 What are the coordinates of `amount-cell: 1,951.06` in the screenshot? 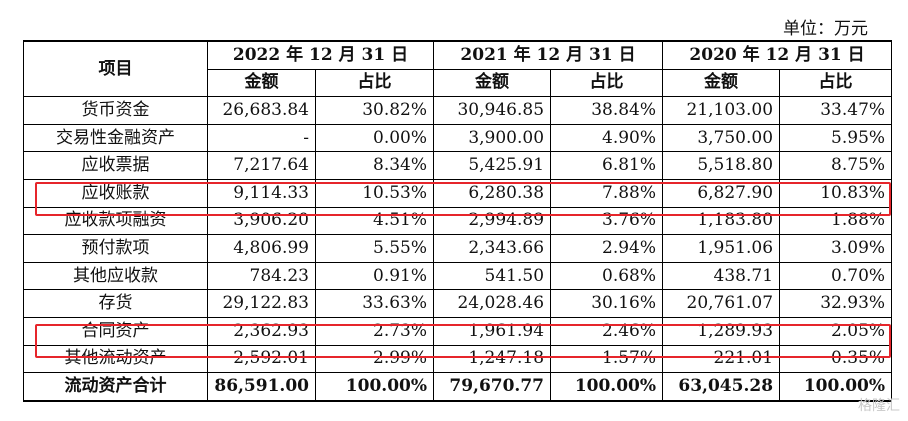 It's located at (721, 248).